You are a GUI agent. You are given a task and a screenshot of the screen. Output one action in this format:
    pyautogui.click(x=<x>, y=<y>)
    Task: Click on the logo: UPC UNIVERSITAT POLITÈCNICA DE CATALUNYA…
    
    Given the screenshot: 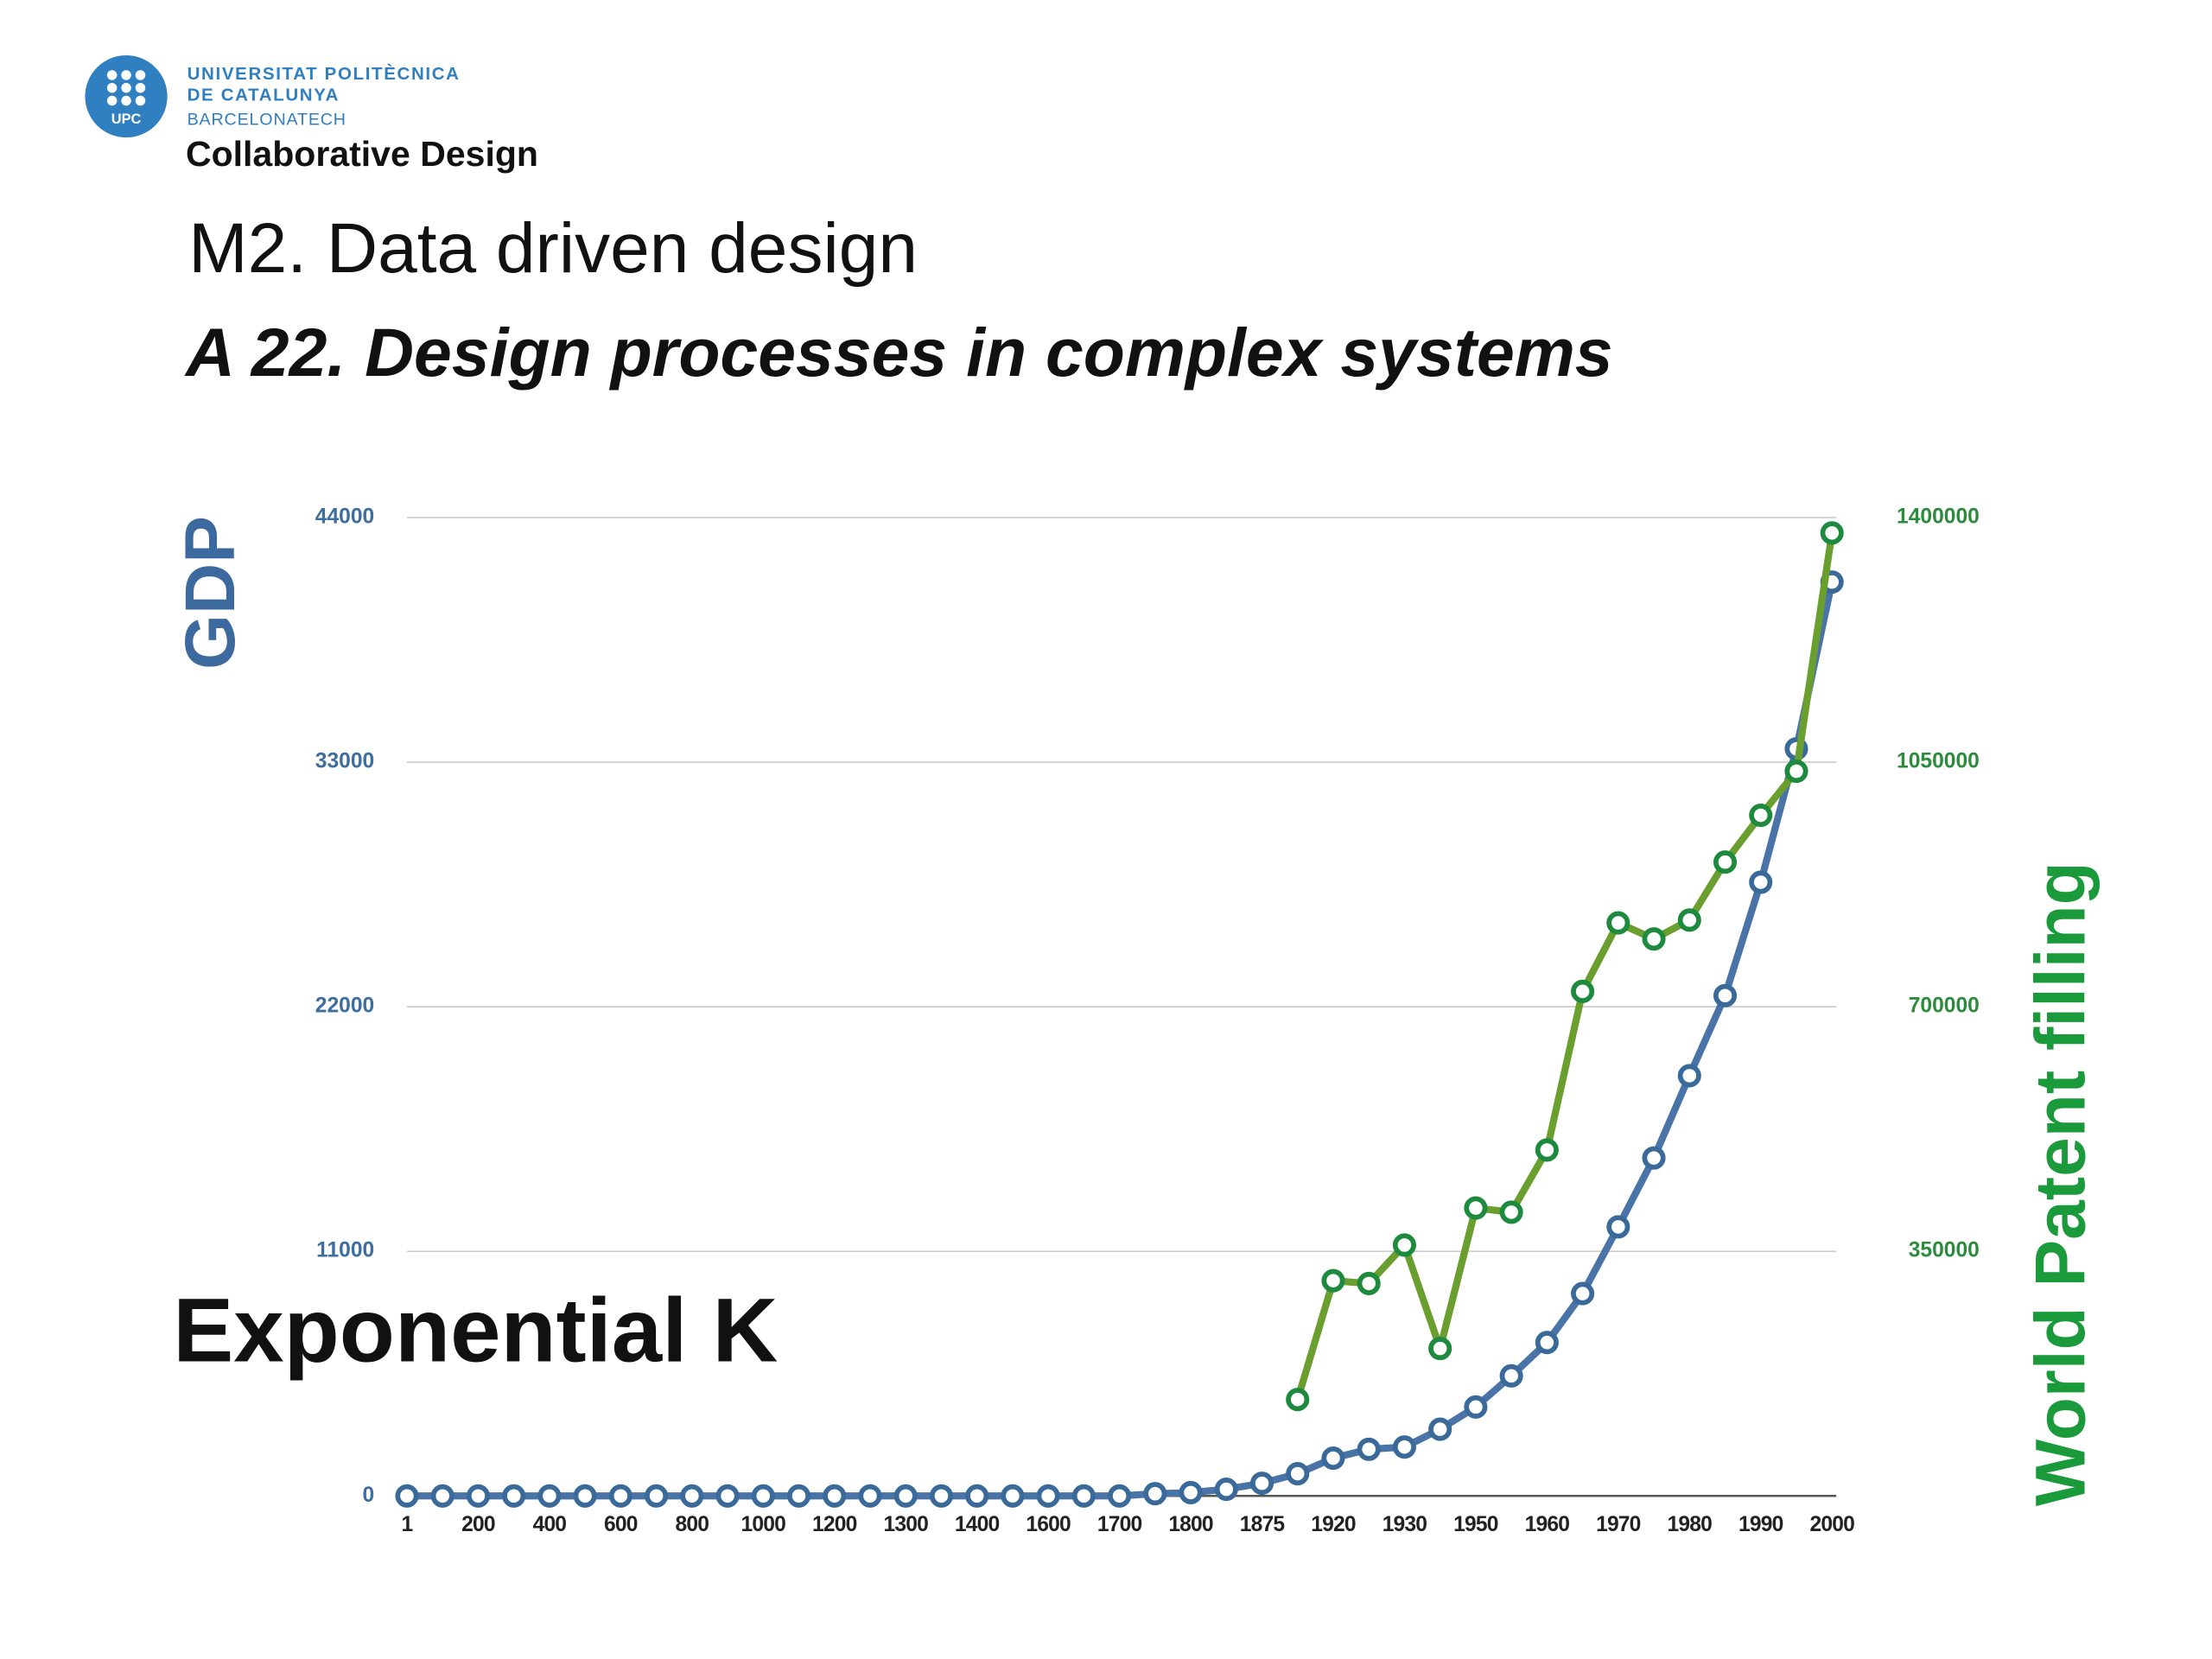 What is the action you would take?
    pyautogui.click(x=273, y=96)
    